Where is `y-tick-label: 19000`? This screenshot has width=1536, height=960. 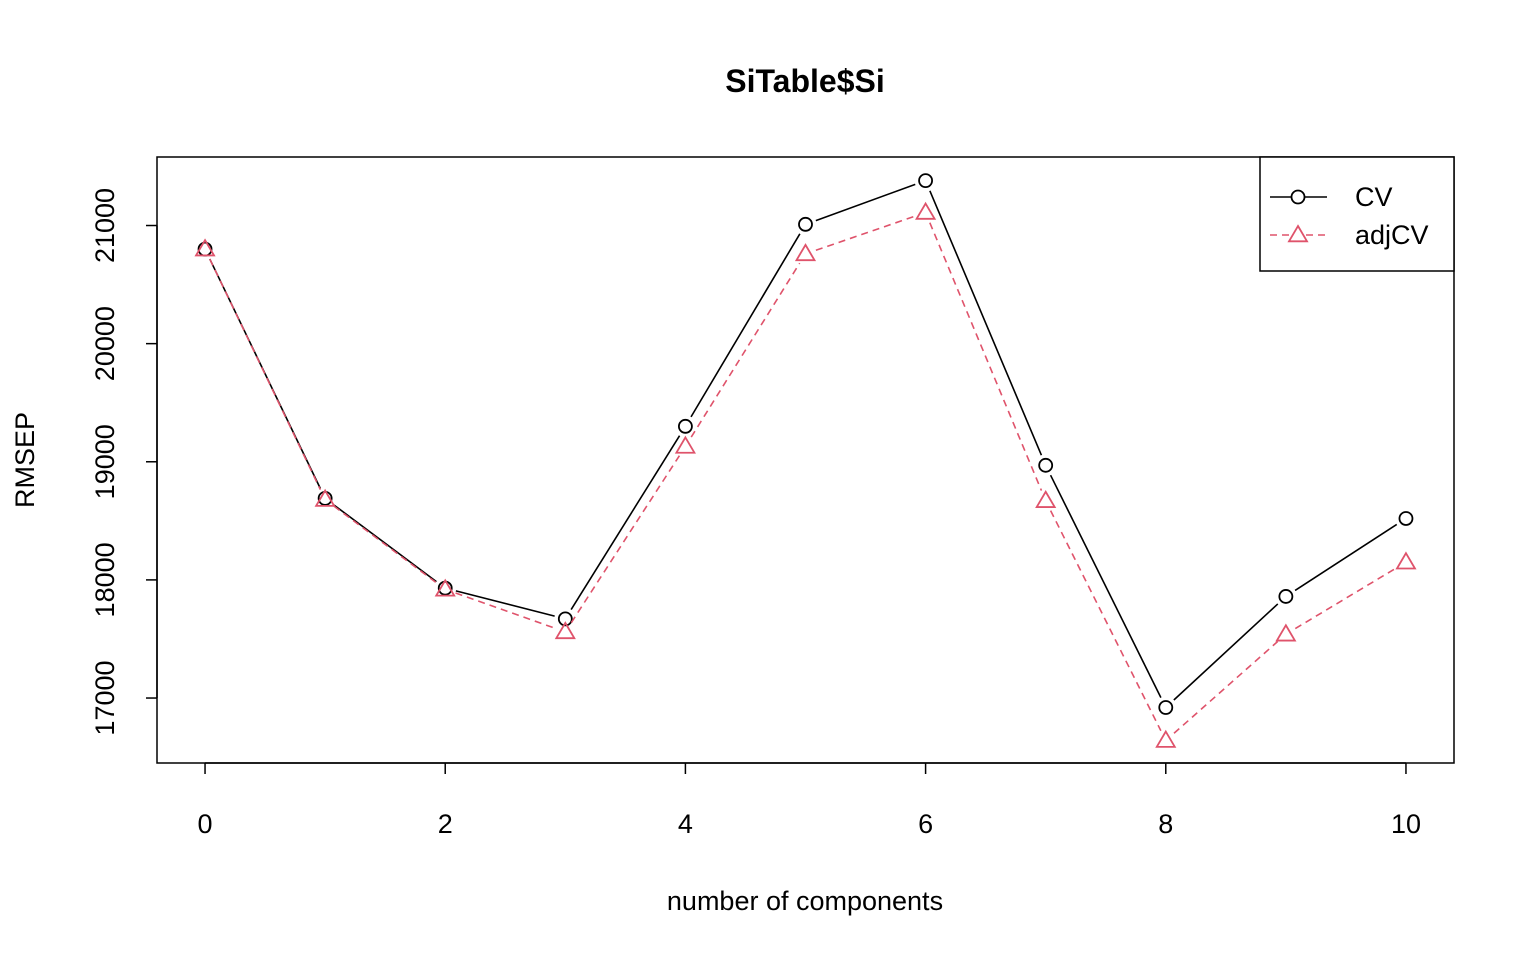
y-tick-label: 19000 is located at coordinates (105, 461).